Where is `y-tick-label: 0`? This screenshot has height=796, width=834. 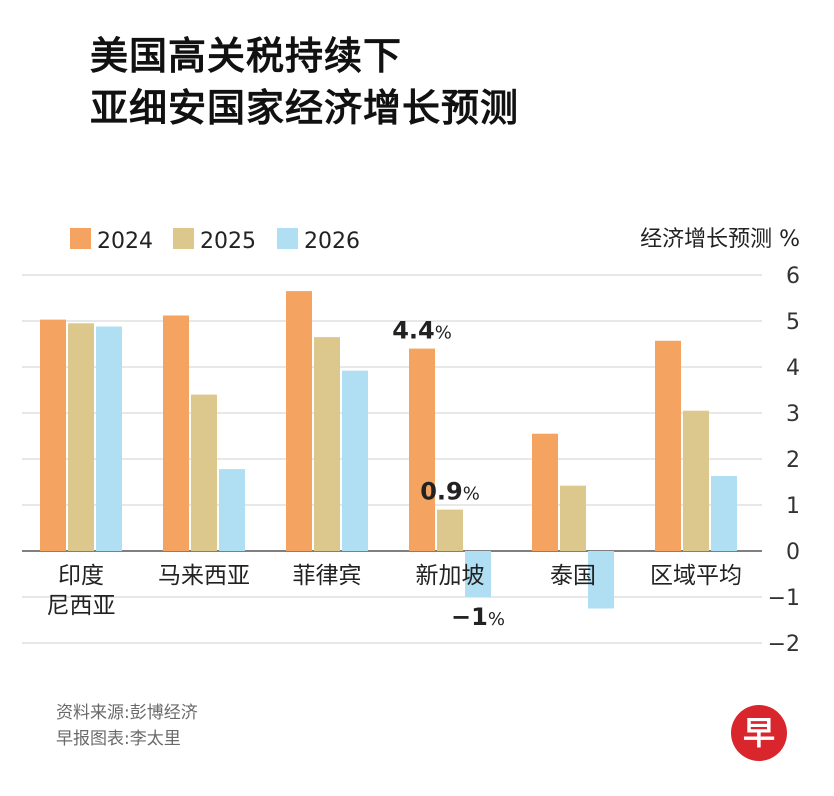 y-tick-label: 0 is located at coordinates (793, 552).